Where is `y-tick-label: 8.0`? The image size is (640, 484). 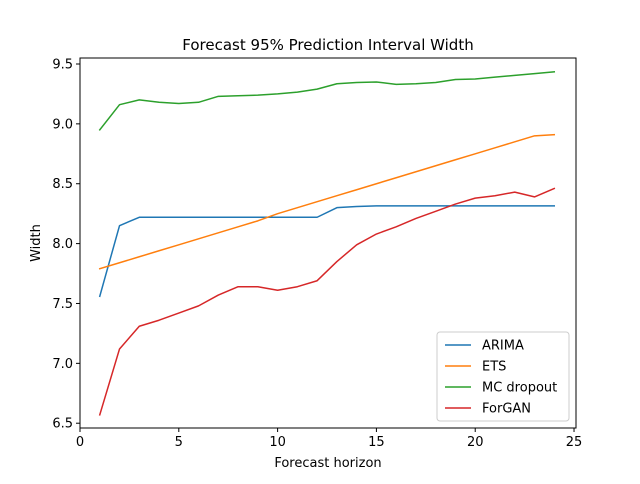
y-tick-label: 8.0 is located at coordinates (62, 244).